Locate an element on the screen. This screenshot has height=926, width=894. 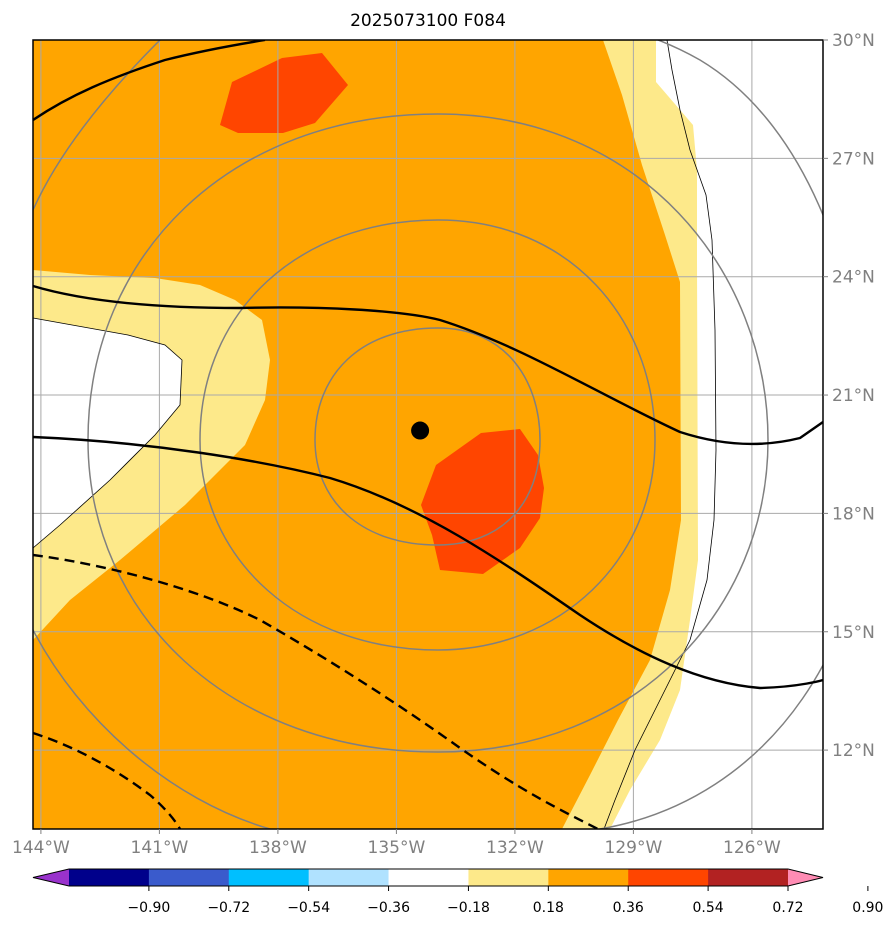
colorbar-tick-label: −0.54 is located at coordinates (308, 908).